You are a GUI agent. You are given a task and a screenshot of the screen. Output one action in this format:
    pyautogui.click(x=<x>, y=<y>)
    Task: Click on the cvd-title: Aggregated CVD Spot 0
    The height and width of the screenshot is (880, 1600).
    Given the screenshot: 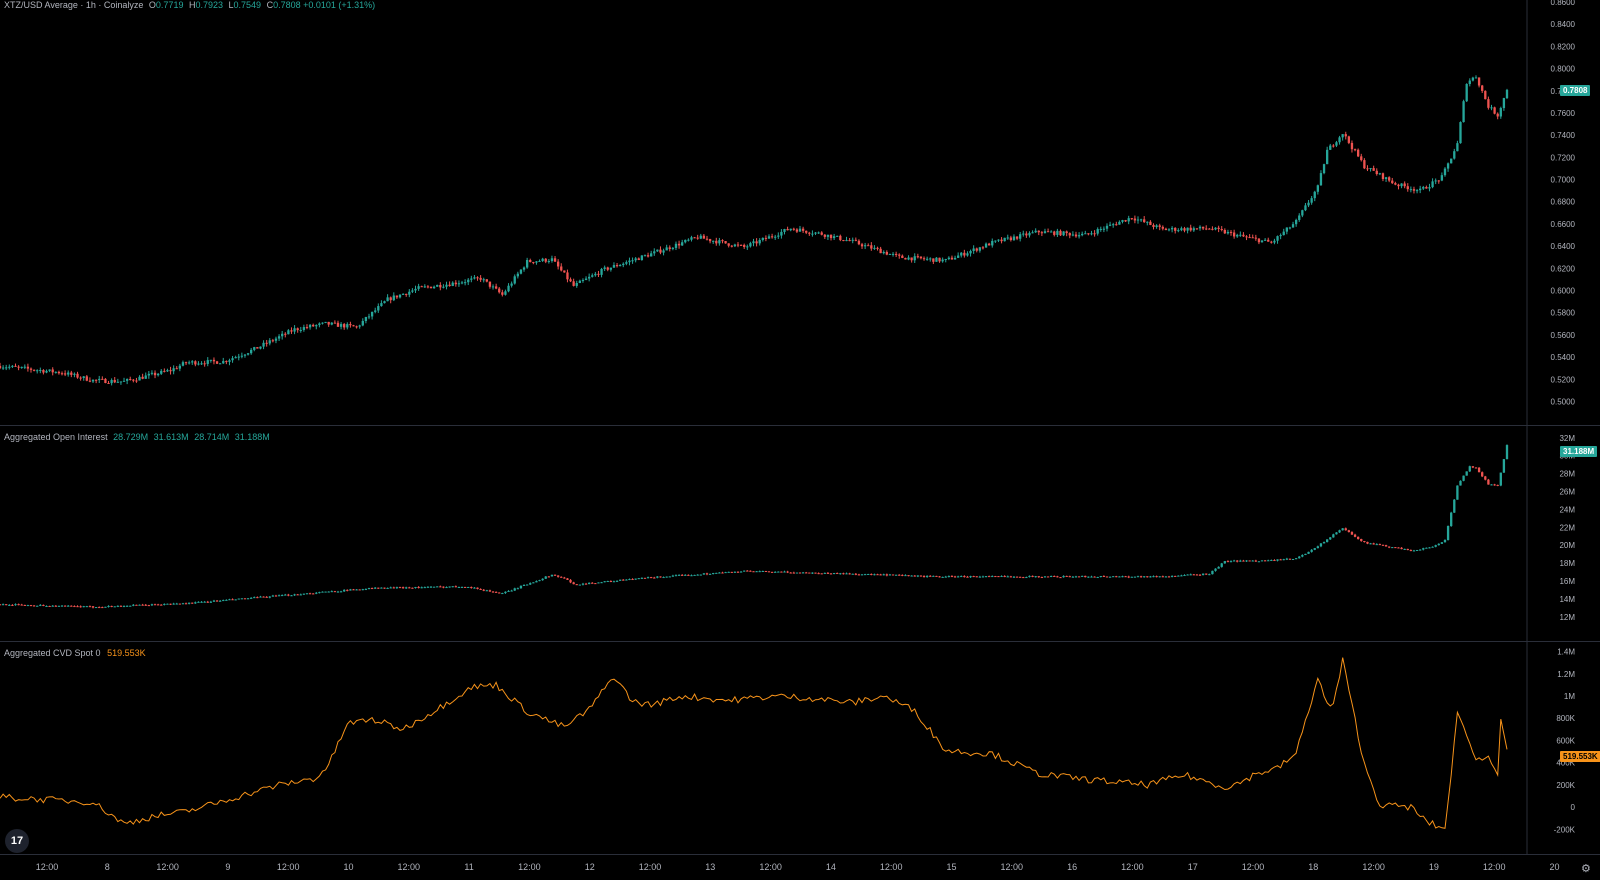 What is the action you would take?
    pyautogui.click(x=52, y=653)
    